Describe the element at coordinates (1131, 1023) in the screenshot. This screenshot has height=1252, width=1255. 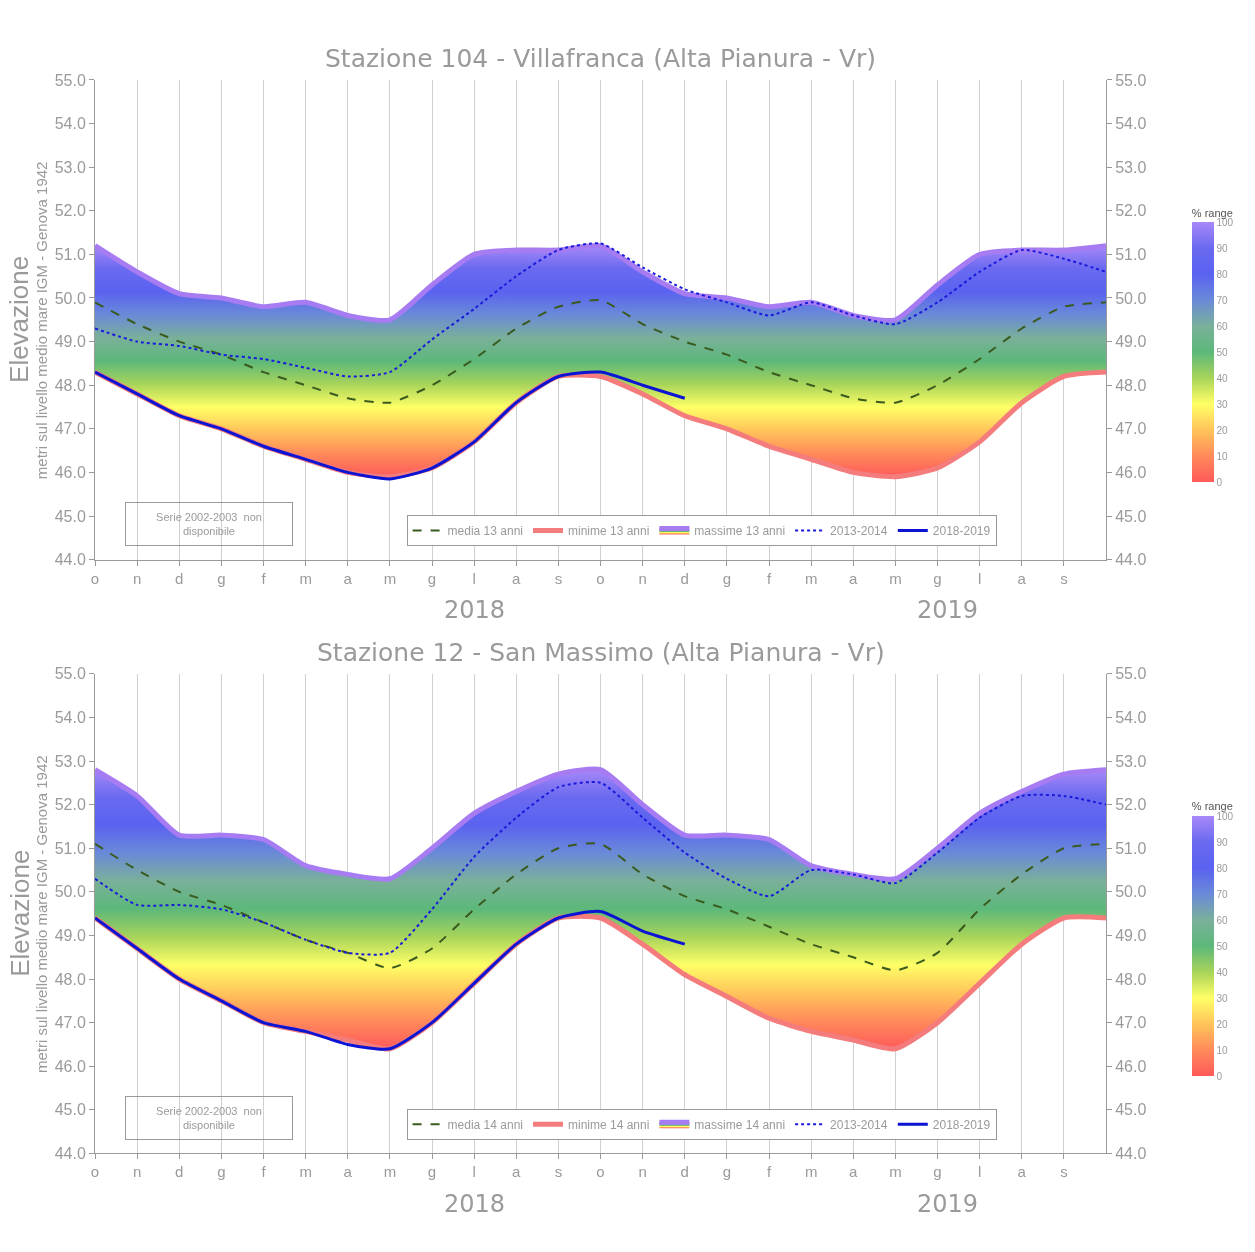
I see `y2-tick-label: 47.0` at that location.